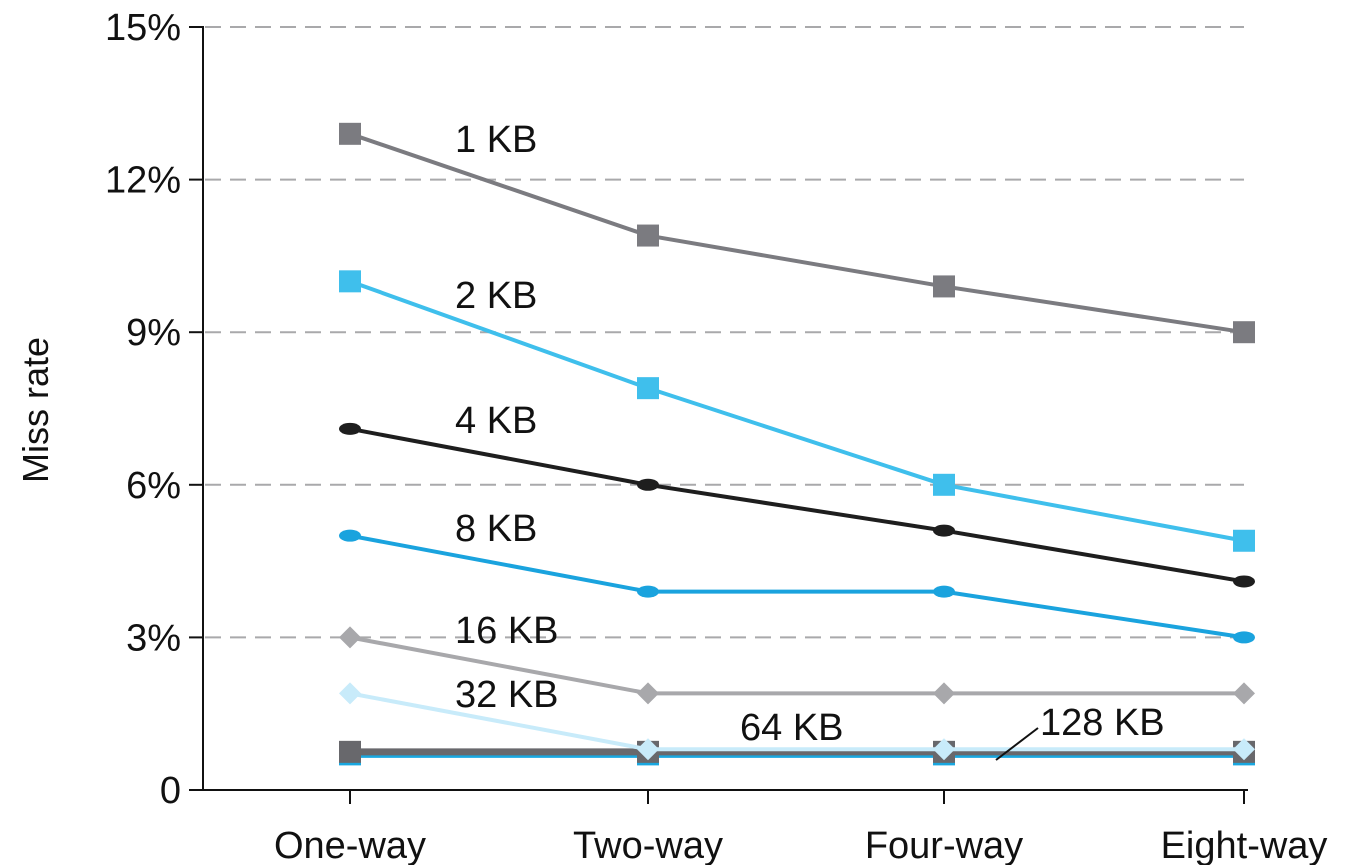 The width and height of the screenshot is (1349, 865). Describe the element at coordinates (143, 181) in the screenshot. I see `y-tick-label: 12%` at that location.